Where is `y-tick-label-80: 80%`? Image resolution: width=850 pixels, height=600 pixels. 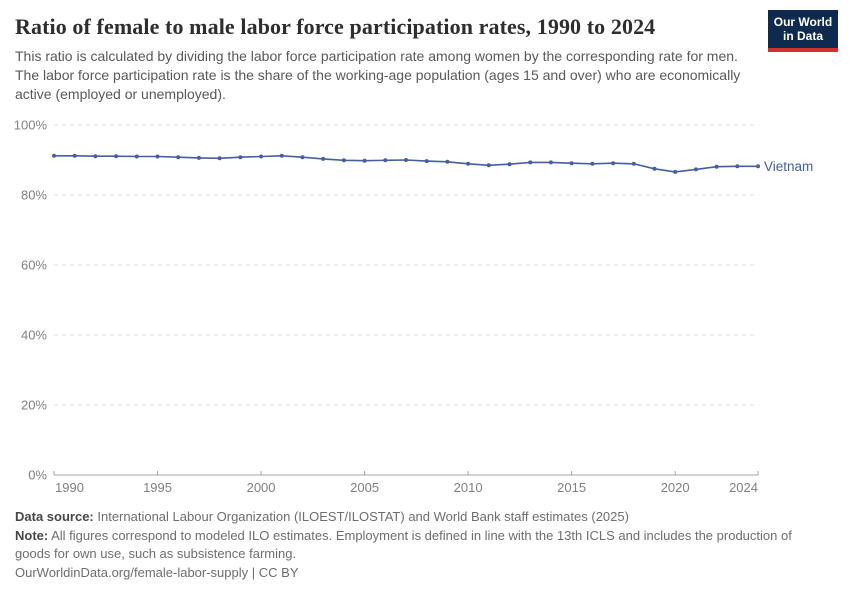 y-tick-label-80: 80% is located at coordinates (34, 195).